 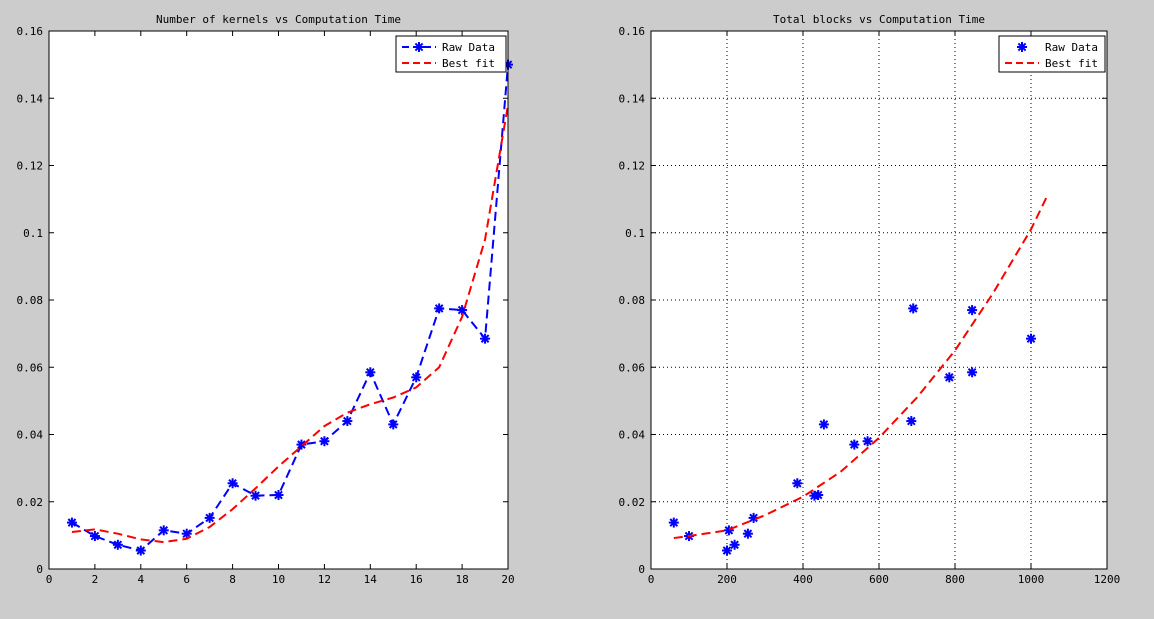 I want to click on x-tick-label: 18, so click(x=461, y=579).